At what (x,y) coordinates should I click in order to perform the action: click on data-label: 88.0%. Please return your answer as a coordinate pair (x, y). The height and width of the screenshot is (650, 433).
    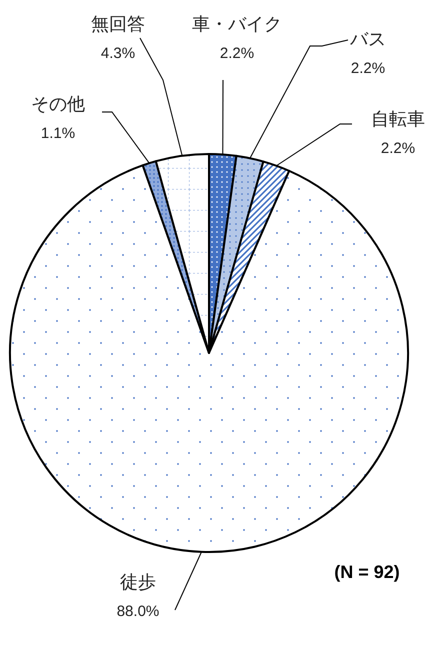
    Looking at the image, I should click on (138, 611).